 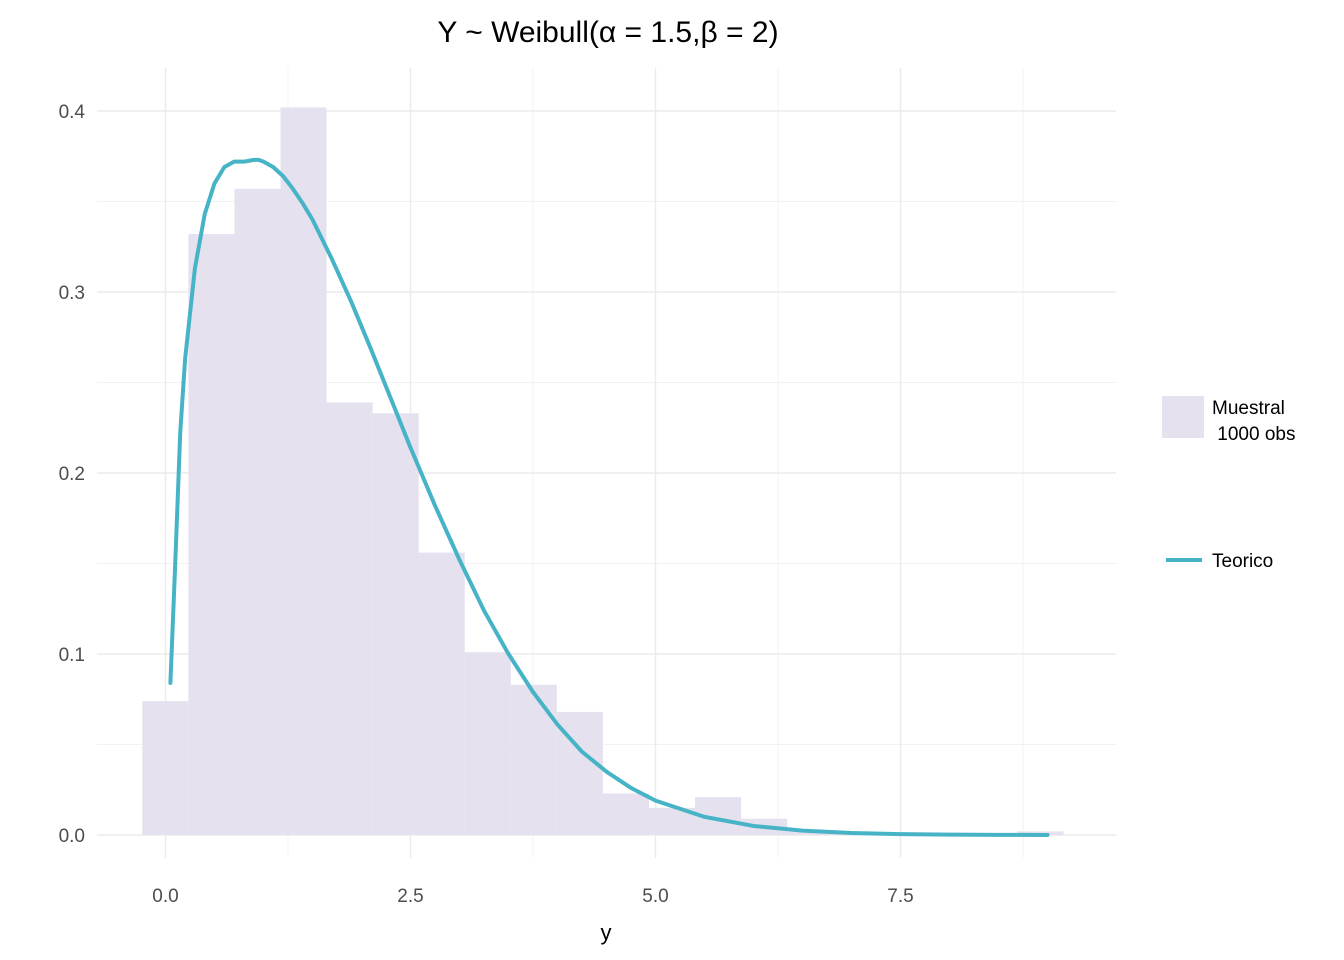 I want to click on legend-label-teorico: Teorico, so click(x=1242, y=561).